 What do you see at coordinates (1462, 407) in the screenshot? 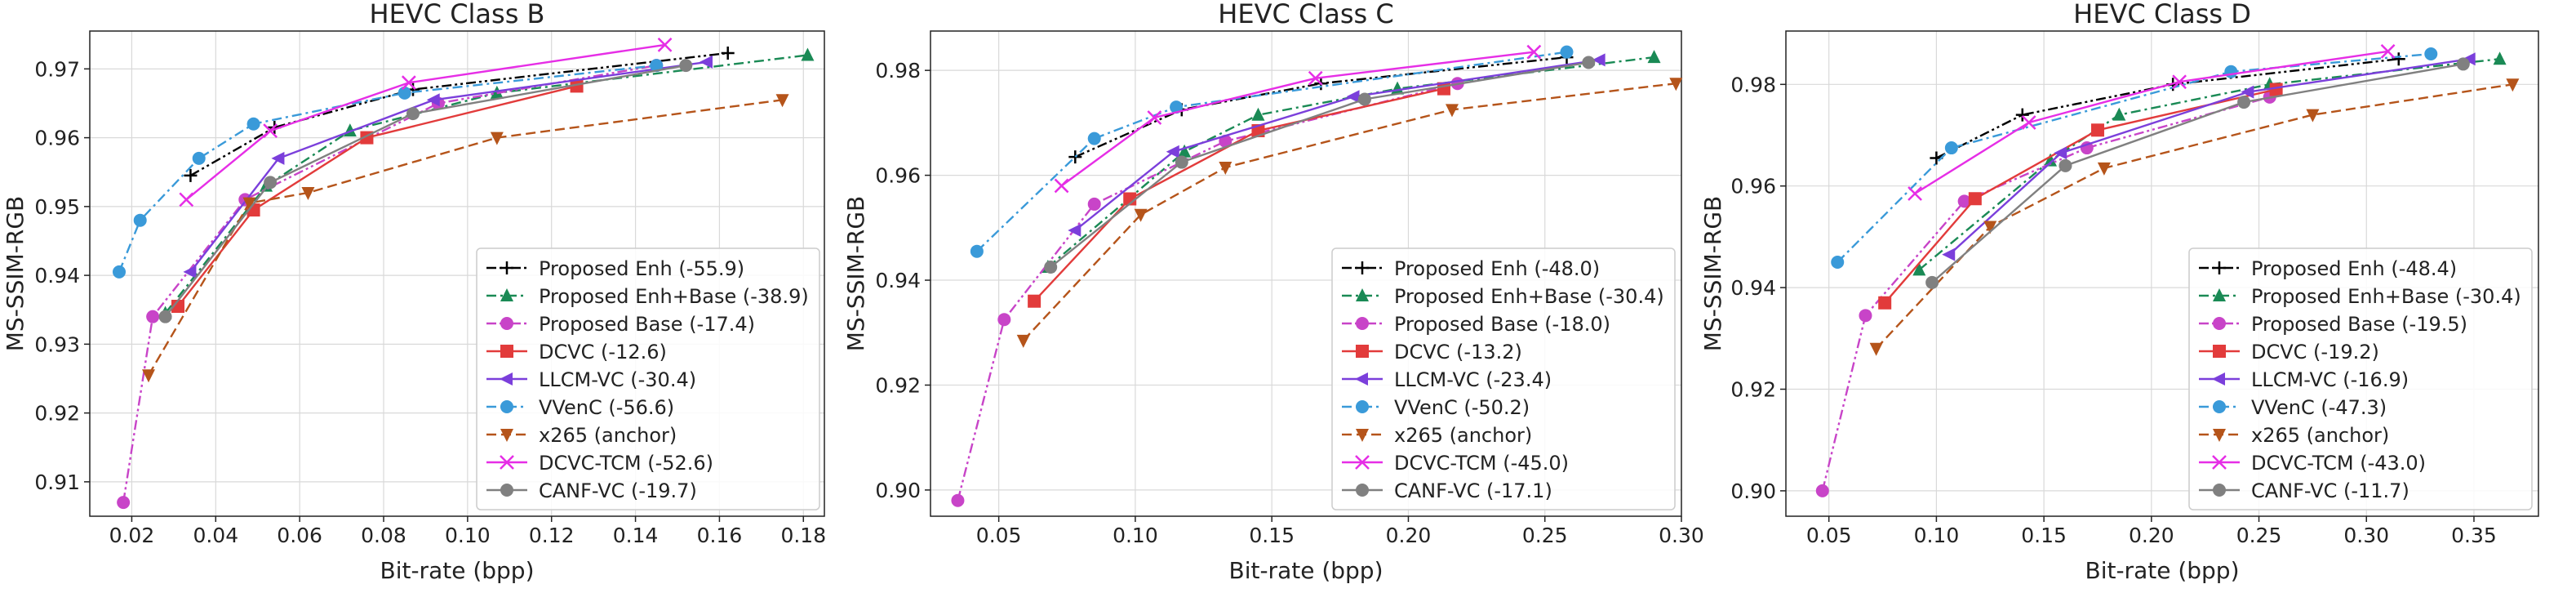
I see `legend-label-vvenc: VVenC (-50.2)` at bounding box center [1462, 407].